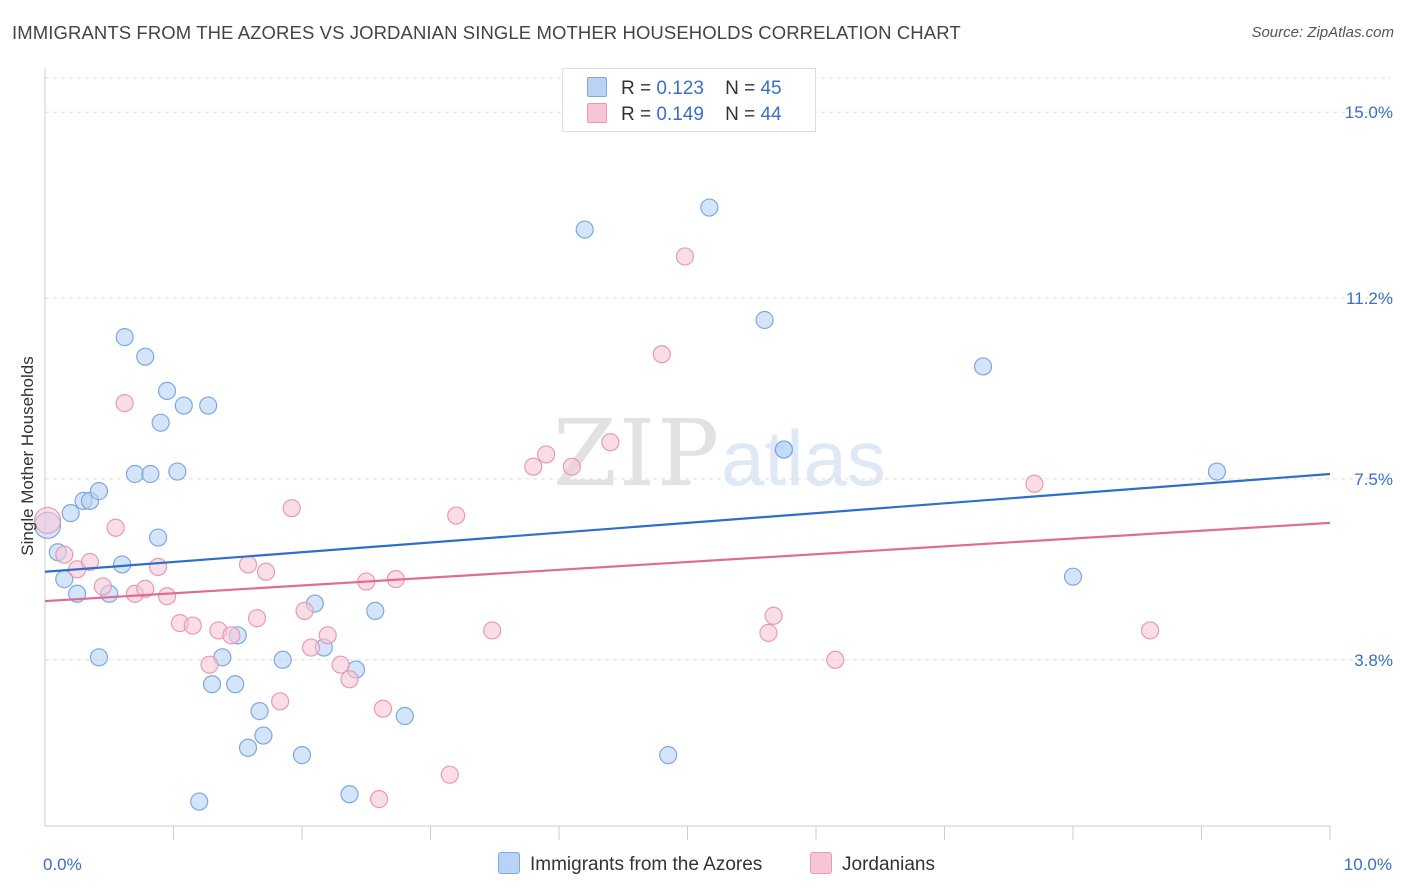 The height and width of the screenshot is (892, 1406). Describe the element at coordinates (597, 87) in the screenshot. I see `legend-swatch-azores` at that location.